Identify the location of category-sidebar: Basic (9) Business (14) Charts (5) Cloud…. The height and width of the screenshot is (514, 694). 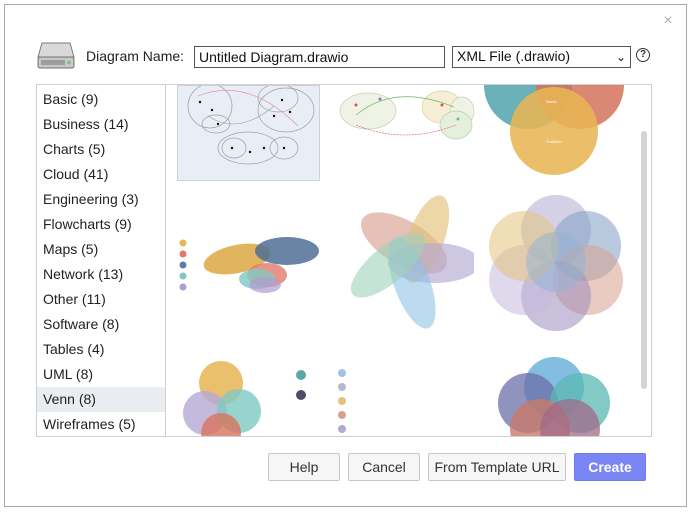
(101, 260).